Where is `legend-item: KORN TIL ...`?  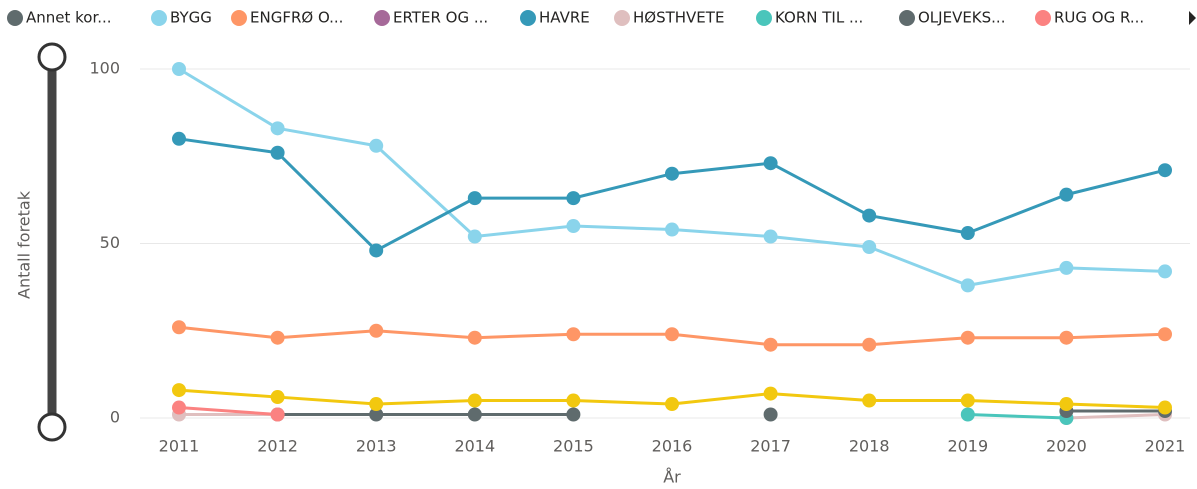 legend-item: KORN TIL ... is located at coordinates (809, 18).